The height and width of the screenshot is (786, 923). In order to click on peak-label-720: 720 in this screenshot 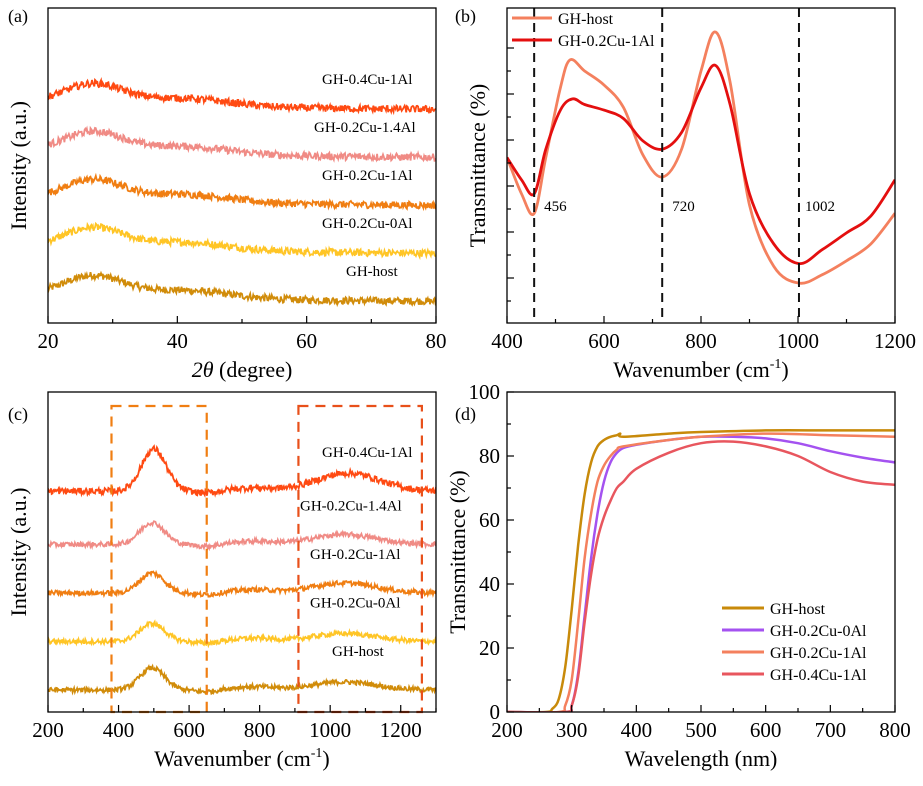, I will do `click(683, 207)`.